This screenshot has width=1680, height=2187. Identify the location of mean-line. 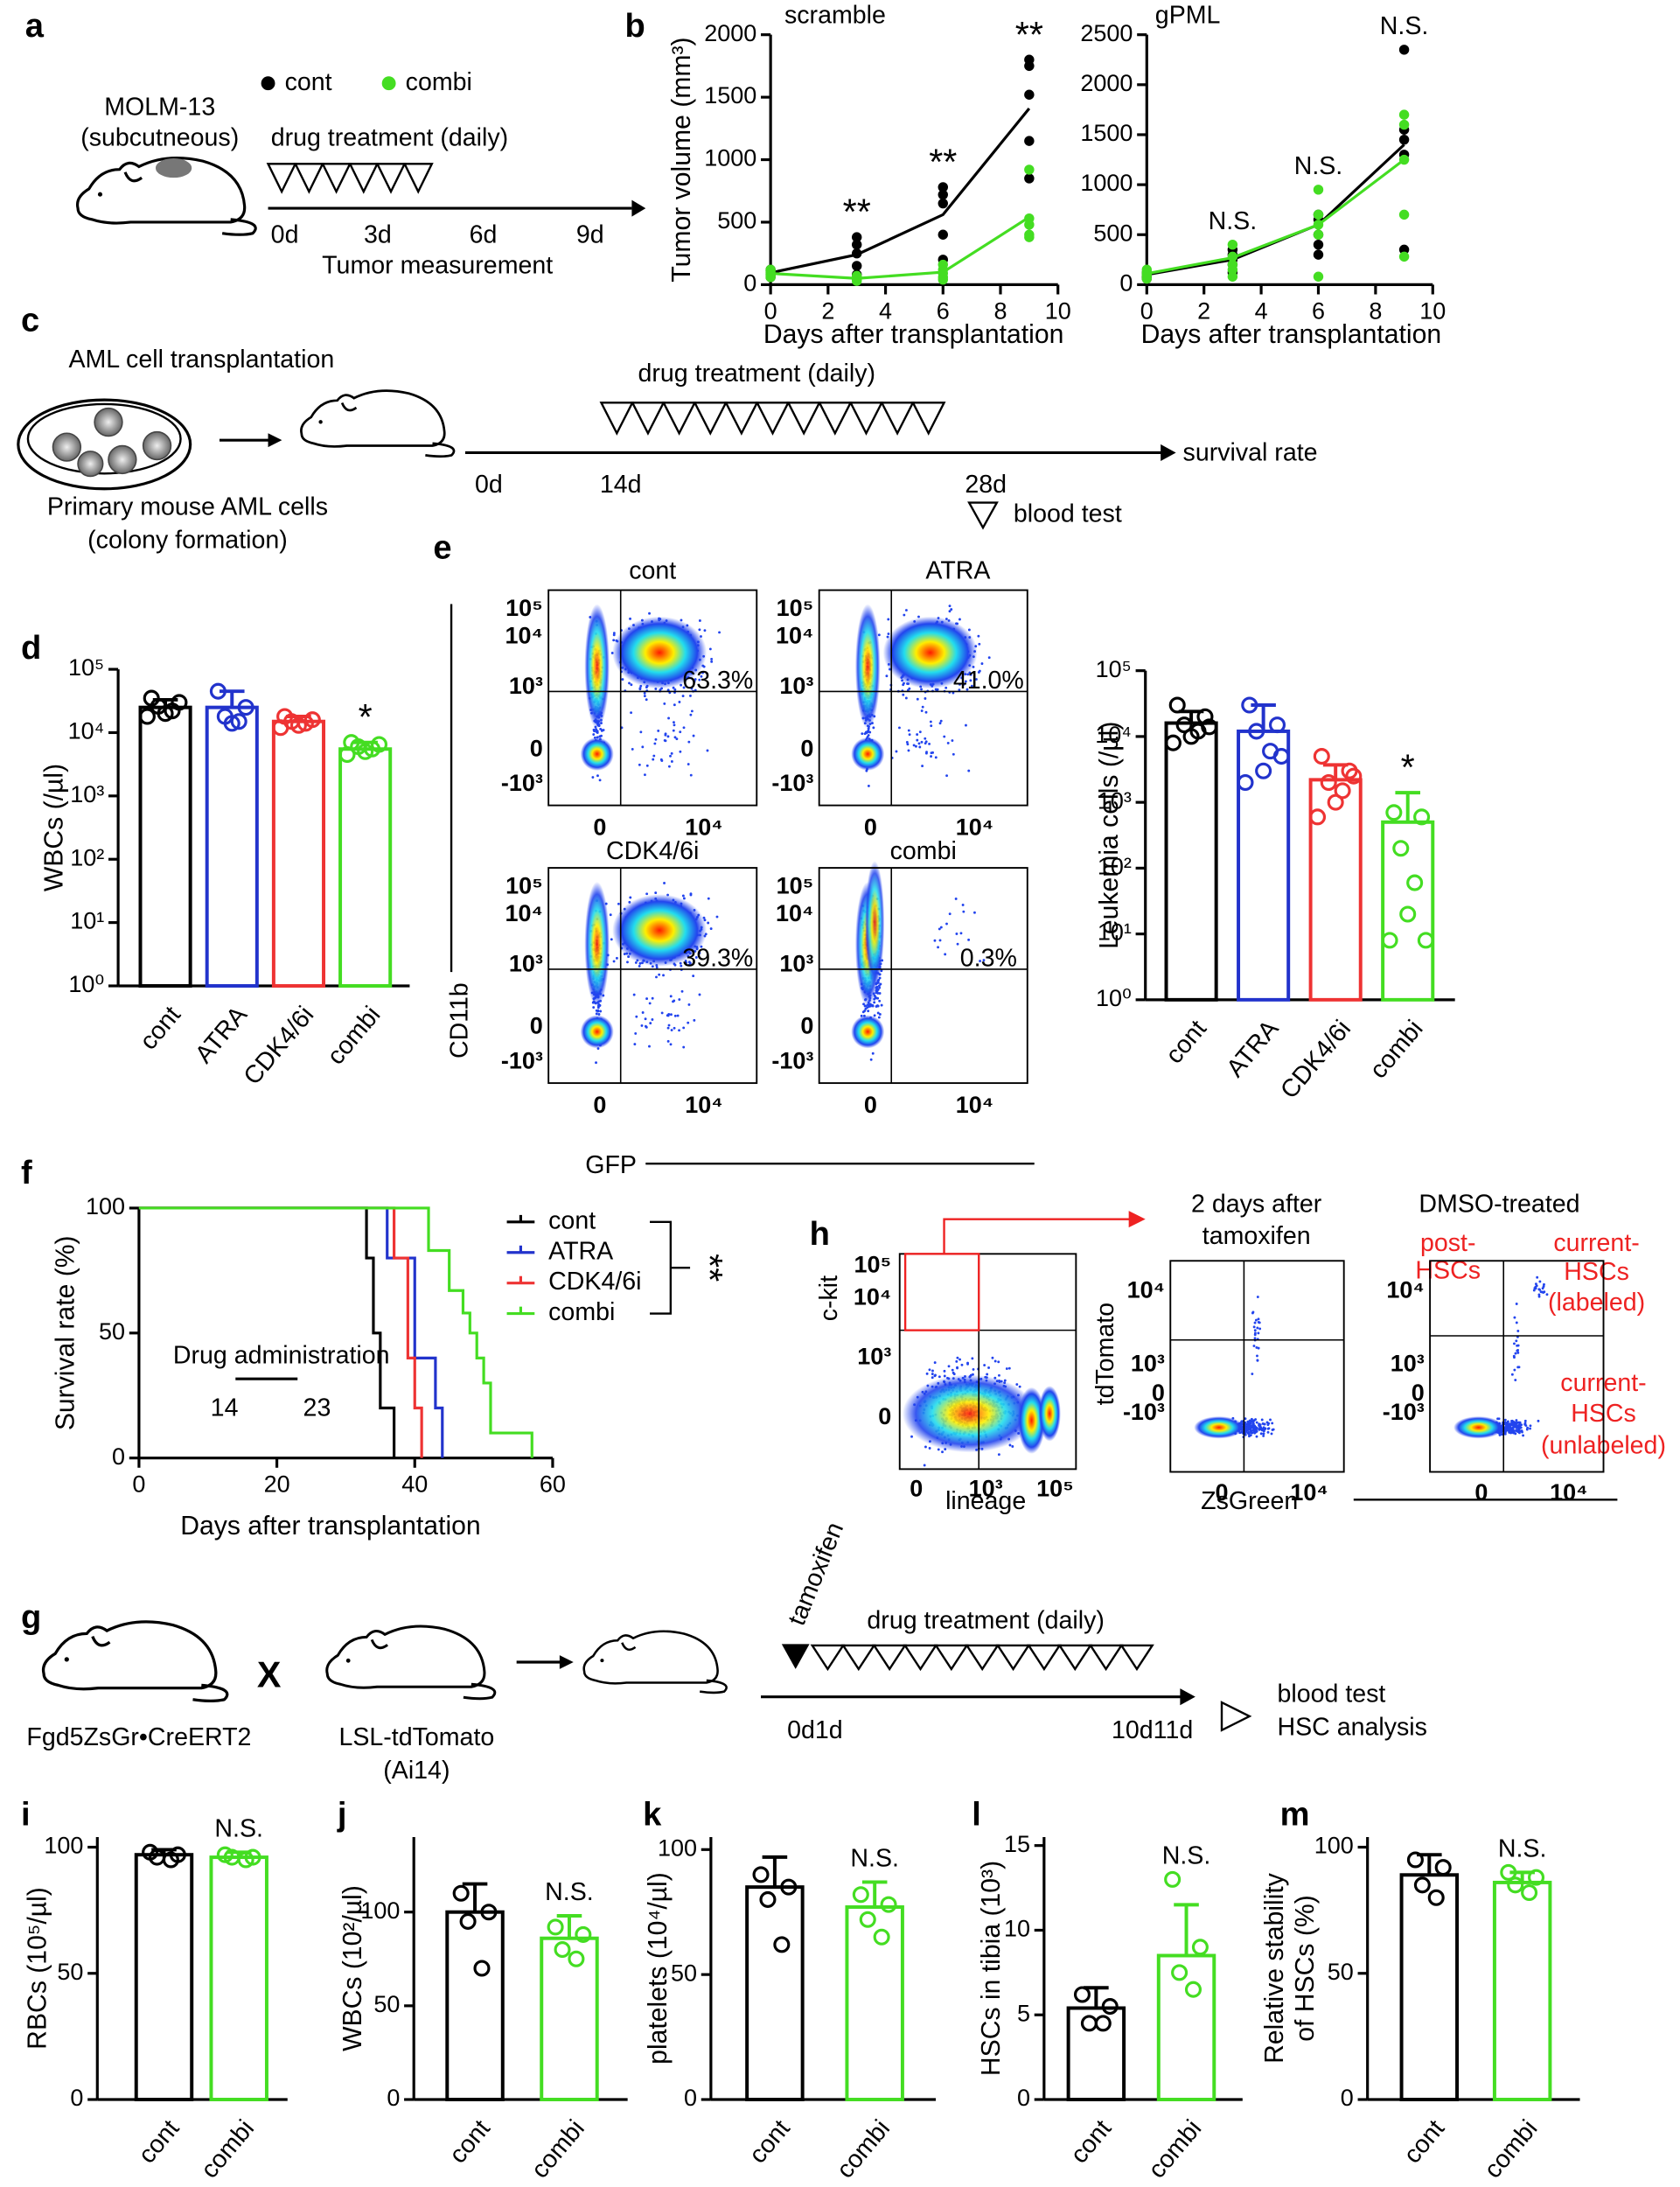
(900, 248).